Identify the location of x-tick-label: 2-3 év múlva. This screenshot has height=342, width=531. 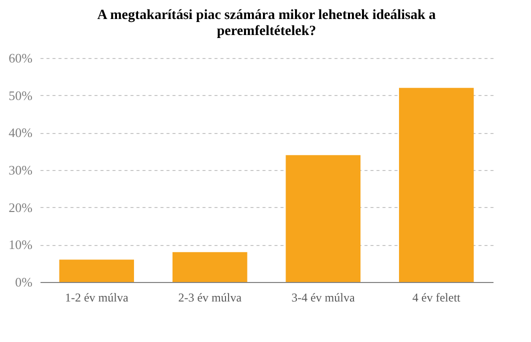
(210, 297).